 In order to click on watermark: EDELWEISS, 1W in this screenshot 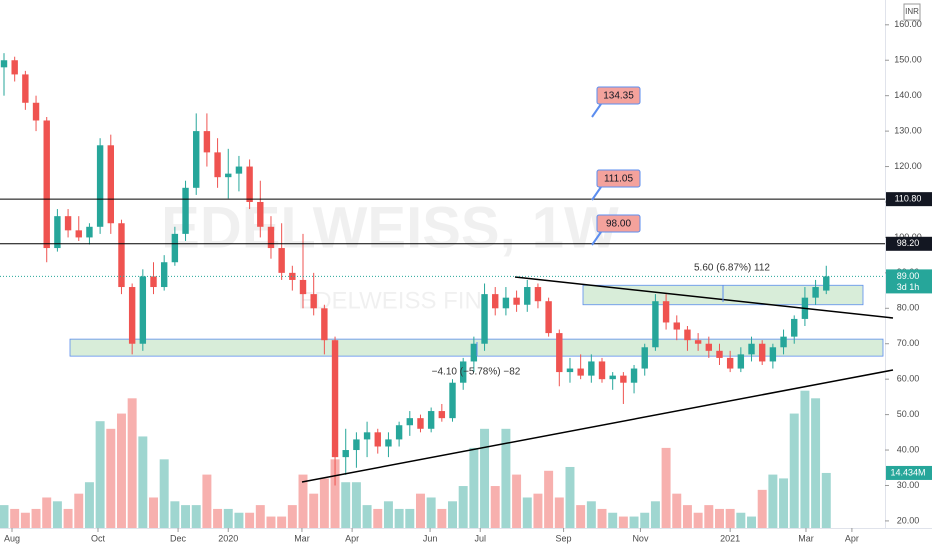, I will do `click(390, 227)`.